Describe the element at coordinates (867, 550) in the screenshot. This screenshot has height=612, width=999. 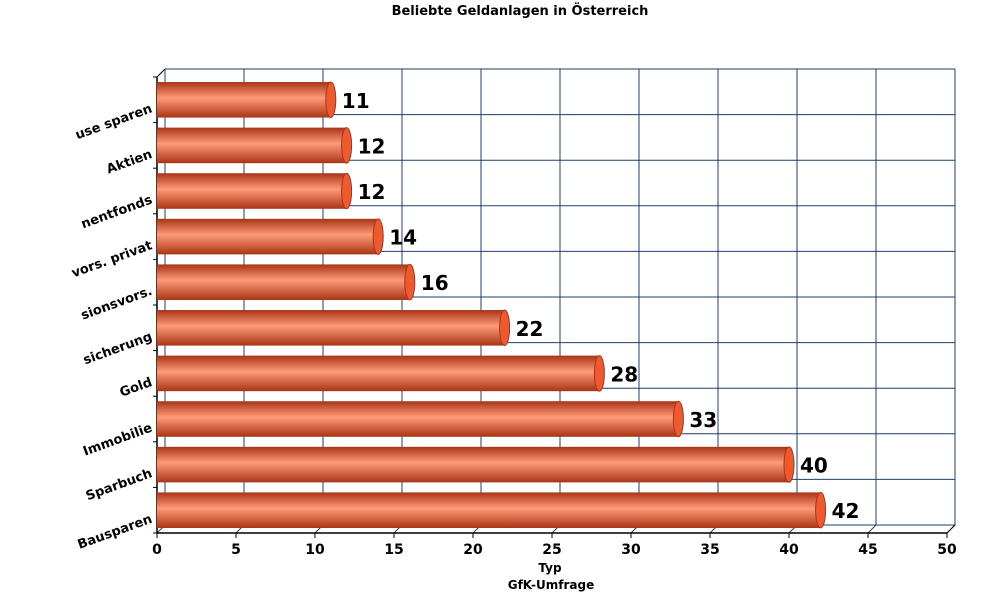
I see `x-tick-label: 45` at that location.